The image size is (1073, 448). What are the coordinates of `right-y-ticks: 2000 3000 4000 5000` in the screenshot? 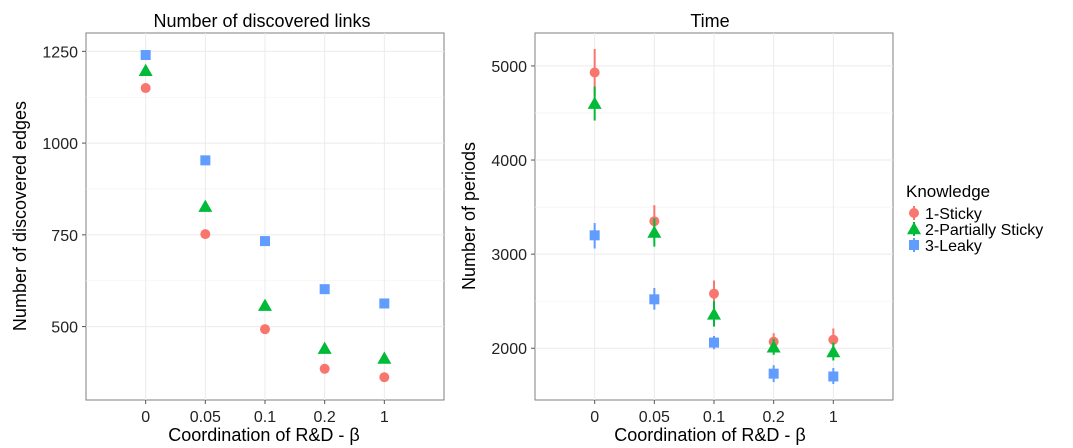 It's located at (513, 208).